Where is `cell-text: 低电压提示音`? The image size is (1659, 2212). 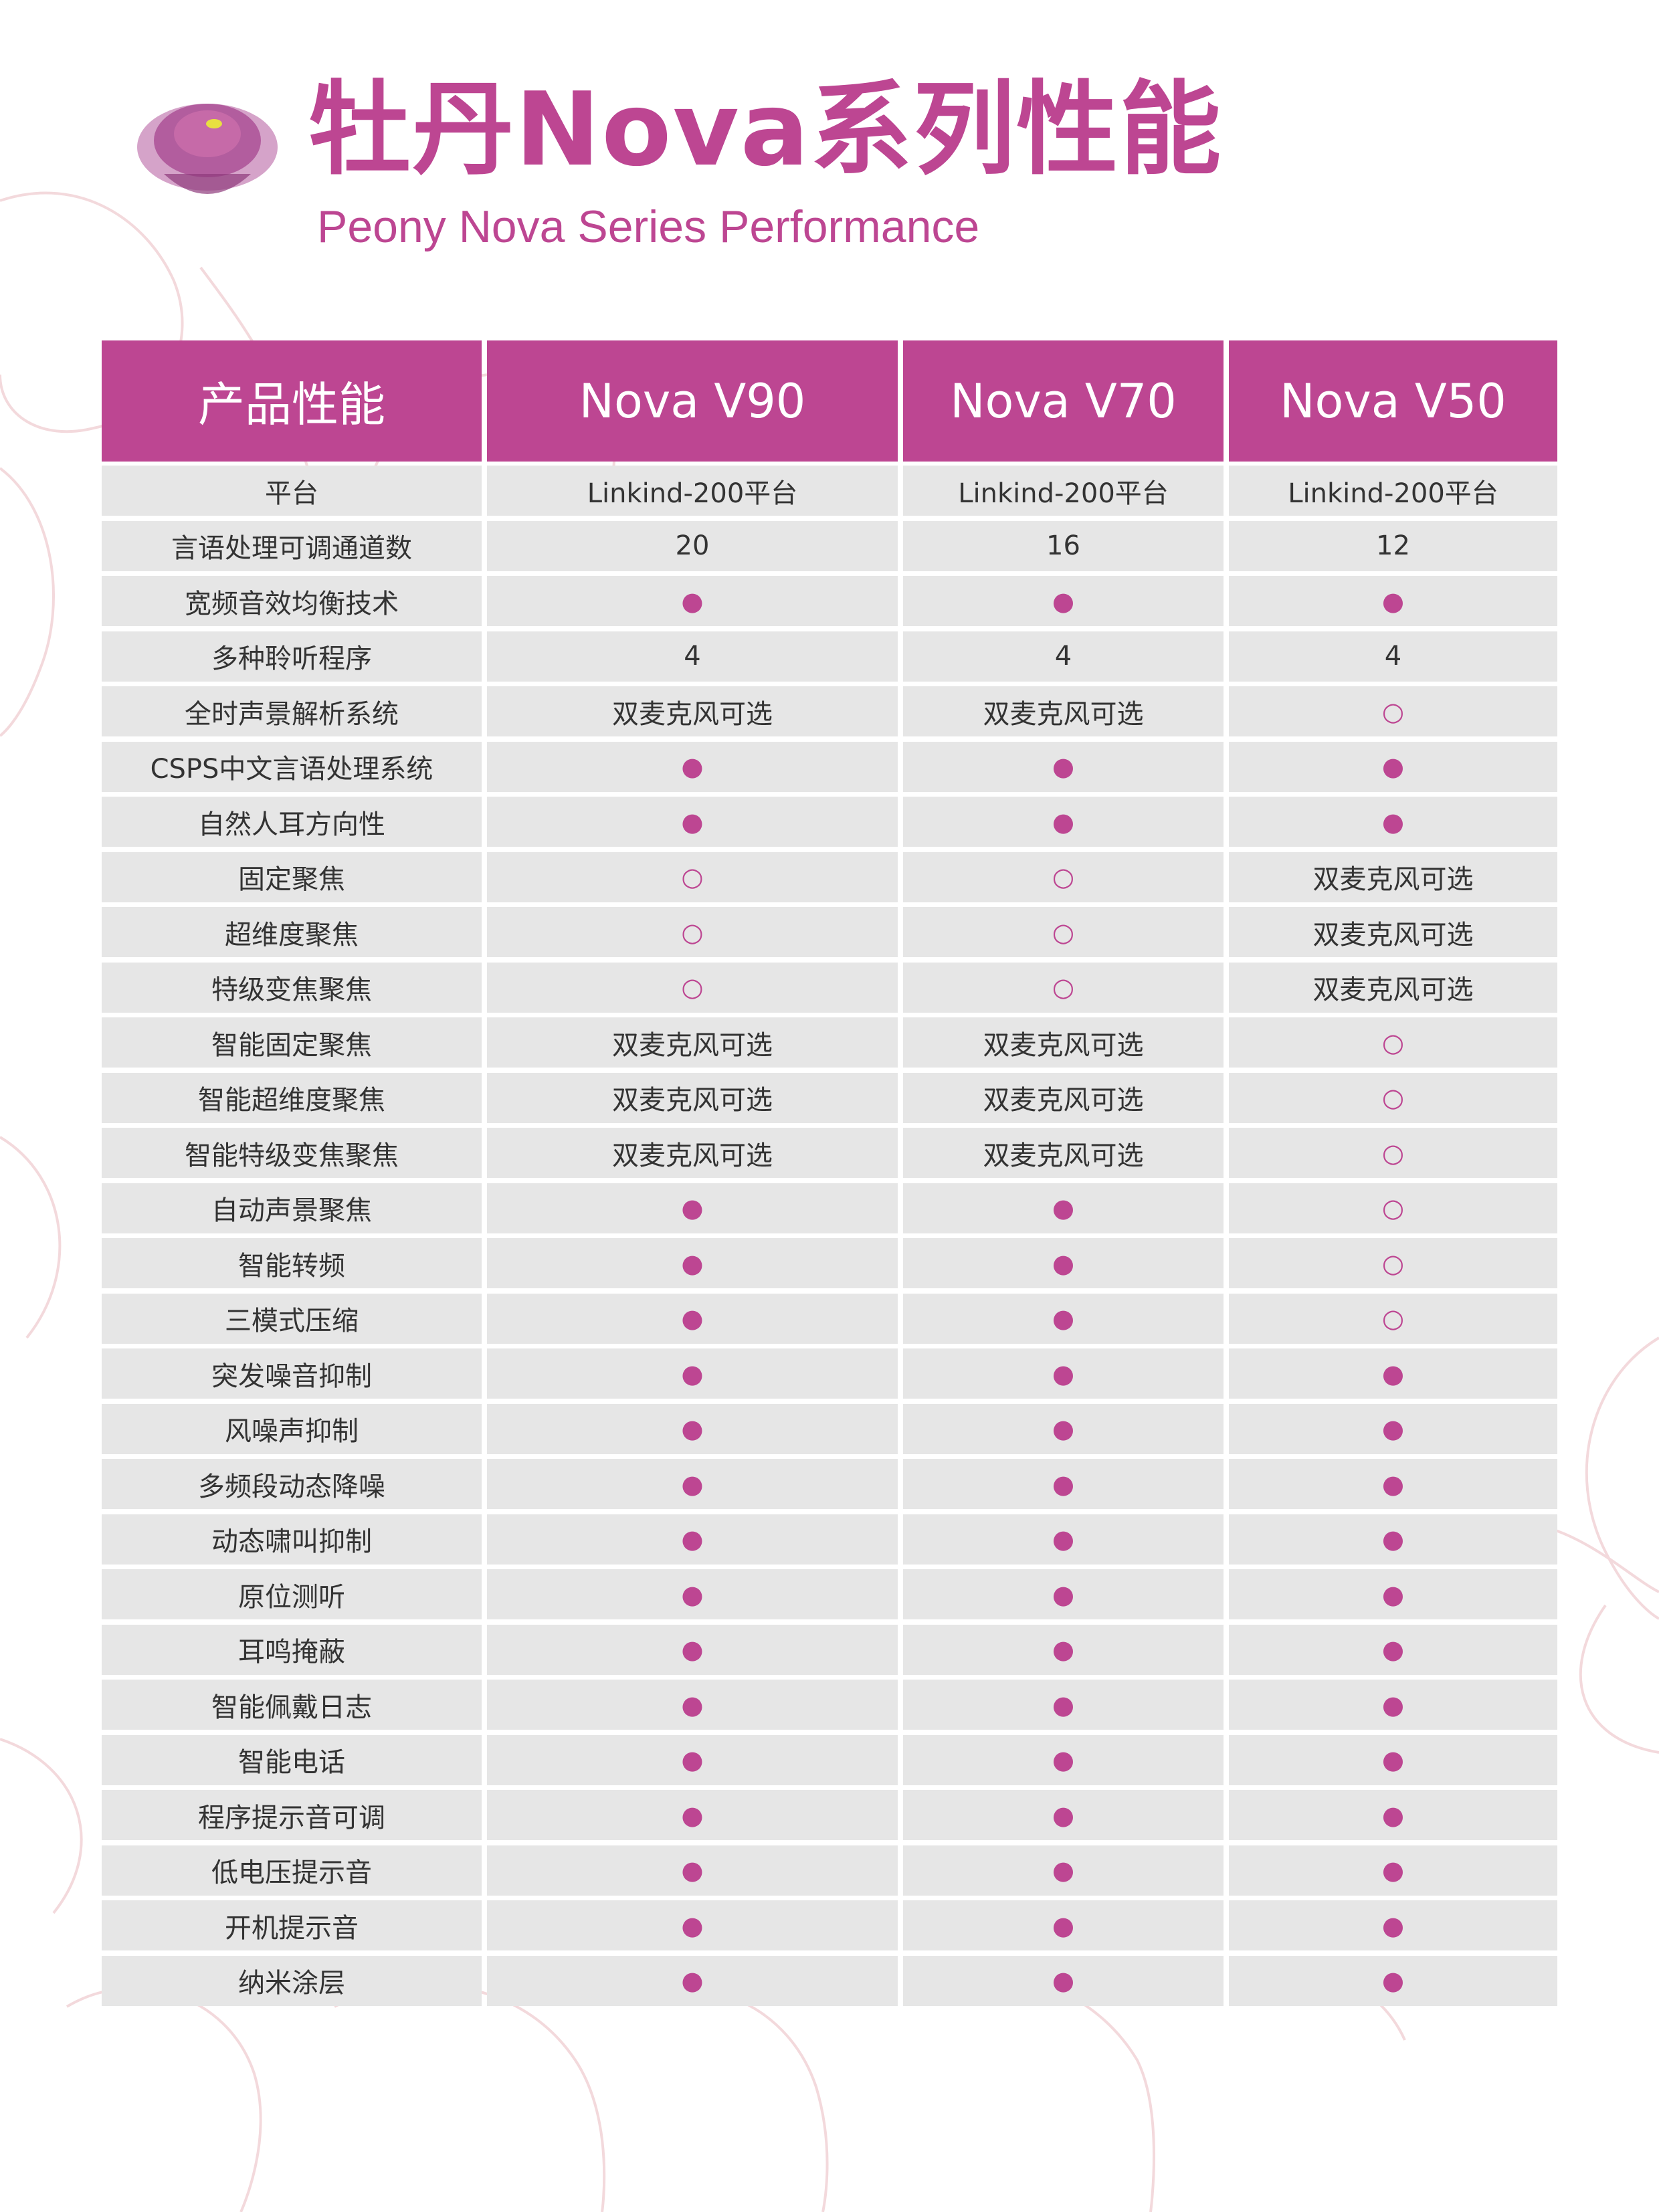
cell-text: 低电压提示音 is located at coordinates (291, 1872).